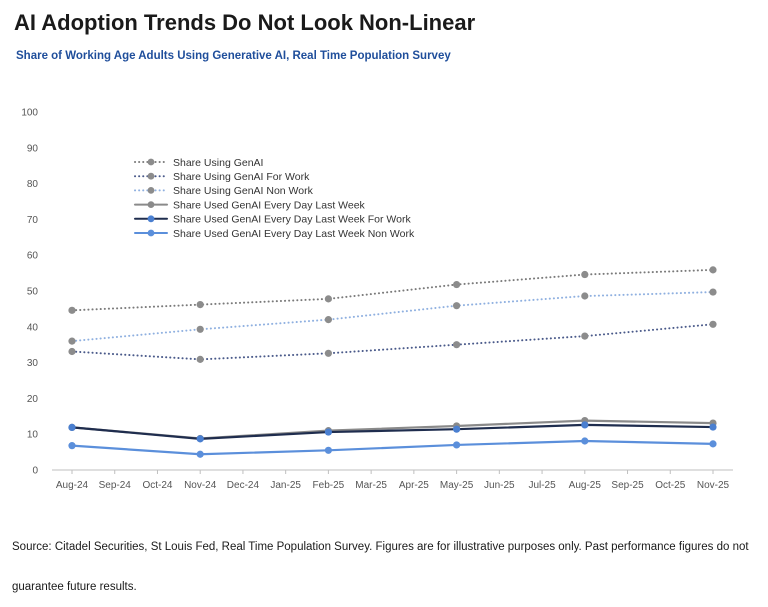  What do you see at coordinates (243, 191) in the screenshot?
I see `legend-label: Share Using GenAI Non Work` at bounding box center [243, 191].